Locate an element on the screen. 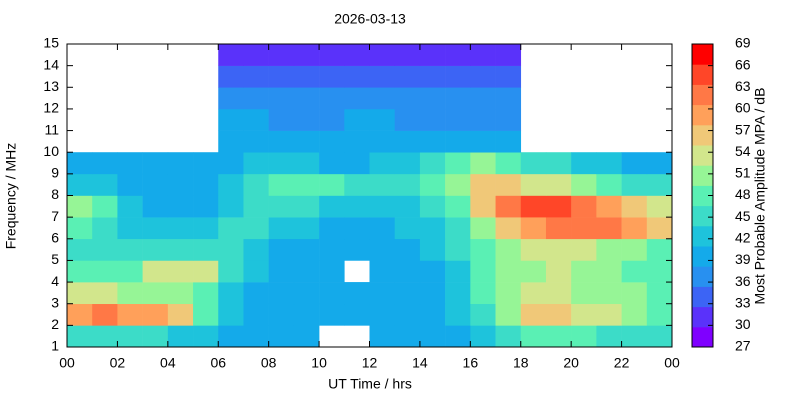 This screenshot has width=800, height=405. colorbar-tick-label: 57 is located at coordinates (743, 129).